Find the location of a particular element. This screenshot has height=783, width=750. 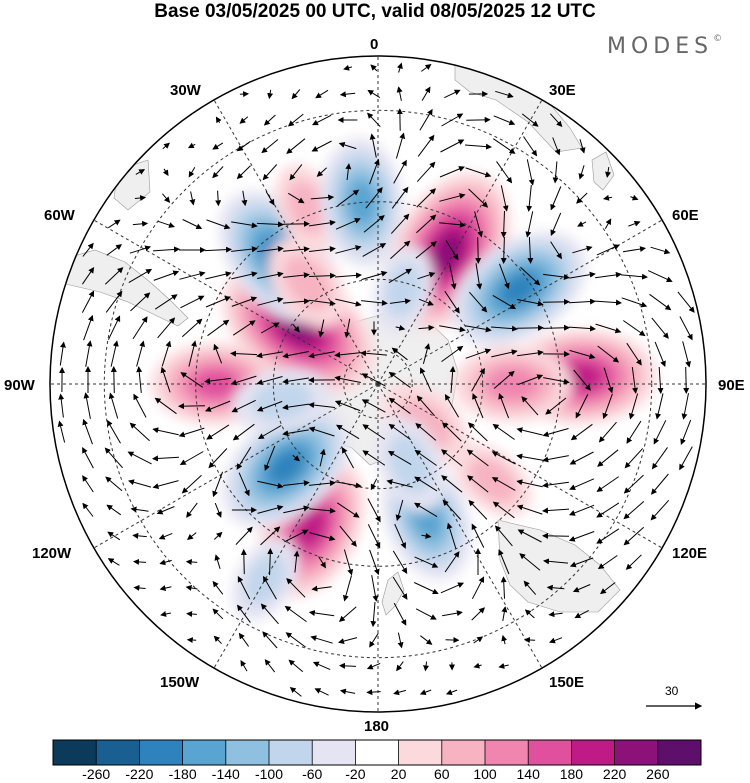

south-america-landmass is located at coordinates (119, 288).